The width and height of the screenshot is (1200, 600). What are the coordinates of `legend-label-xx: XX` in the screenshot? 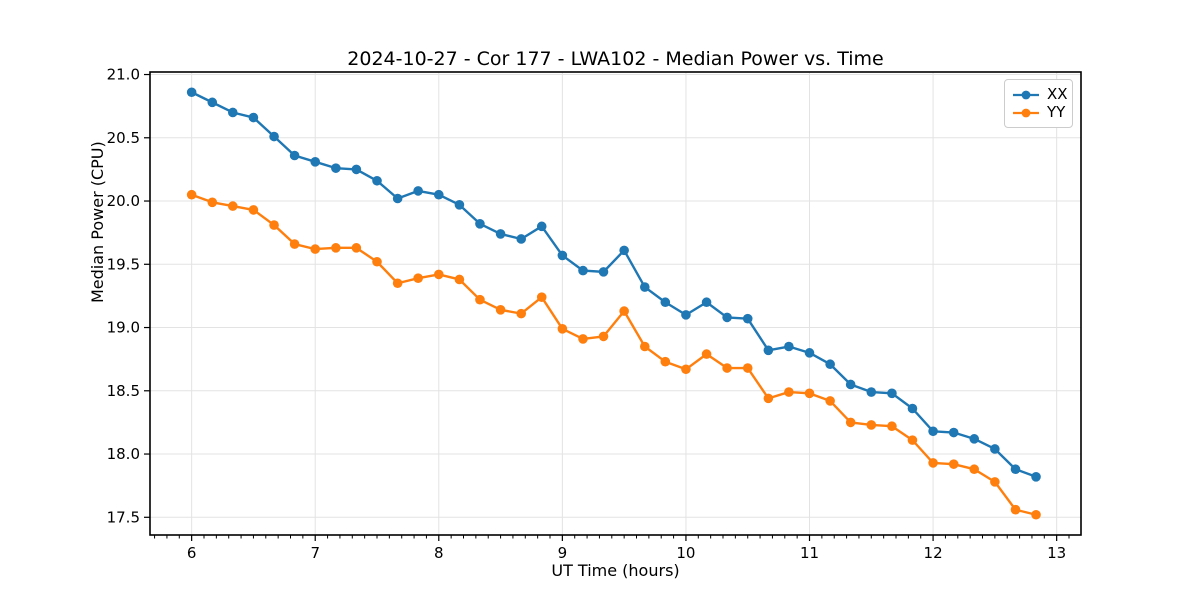 It's located at (1057, 94).